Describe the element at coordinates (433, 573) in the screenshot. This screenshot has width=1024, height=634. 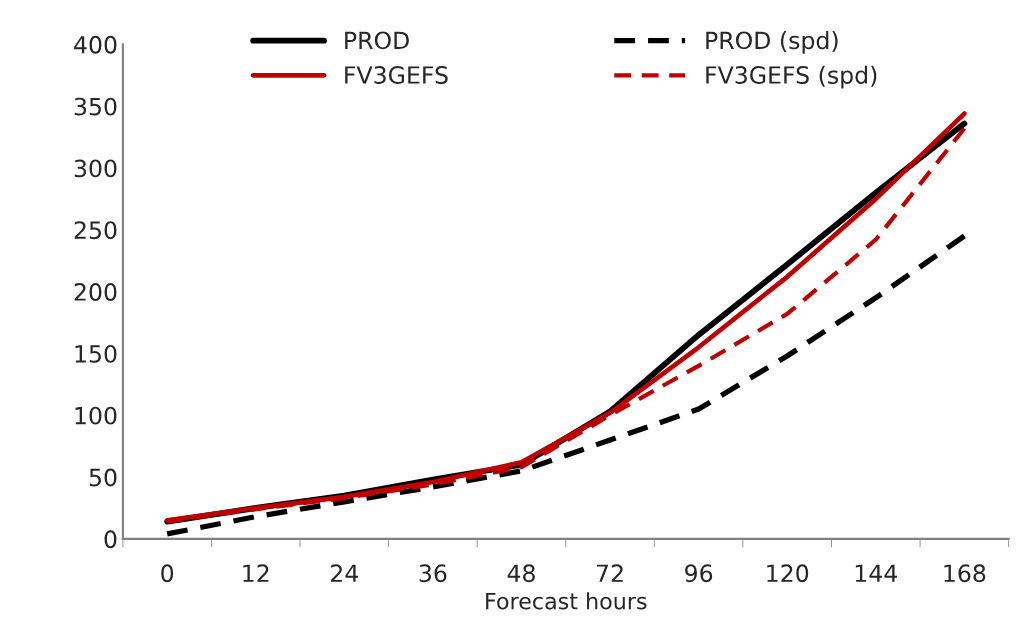
I see `x-tick-label: 36` at that location.